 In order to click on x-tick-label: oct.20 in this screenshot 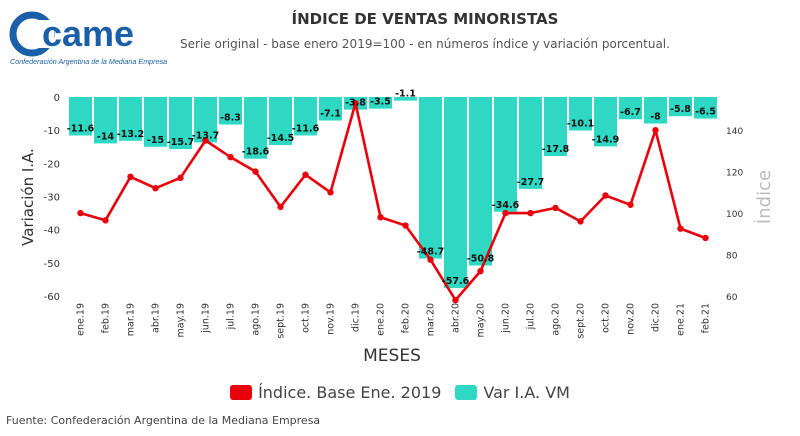, I will do `click(606, 318)`.